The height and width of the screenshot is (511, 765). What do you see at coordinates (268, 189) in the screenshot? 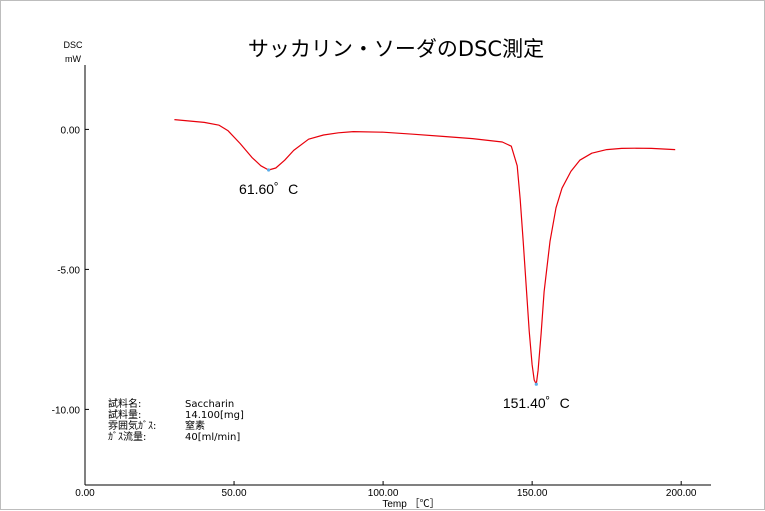
I see `peak-label: 61.60゜C` at bounding box center [268, 189].